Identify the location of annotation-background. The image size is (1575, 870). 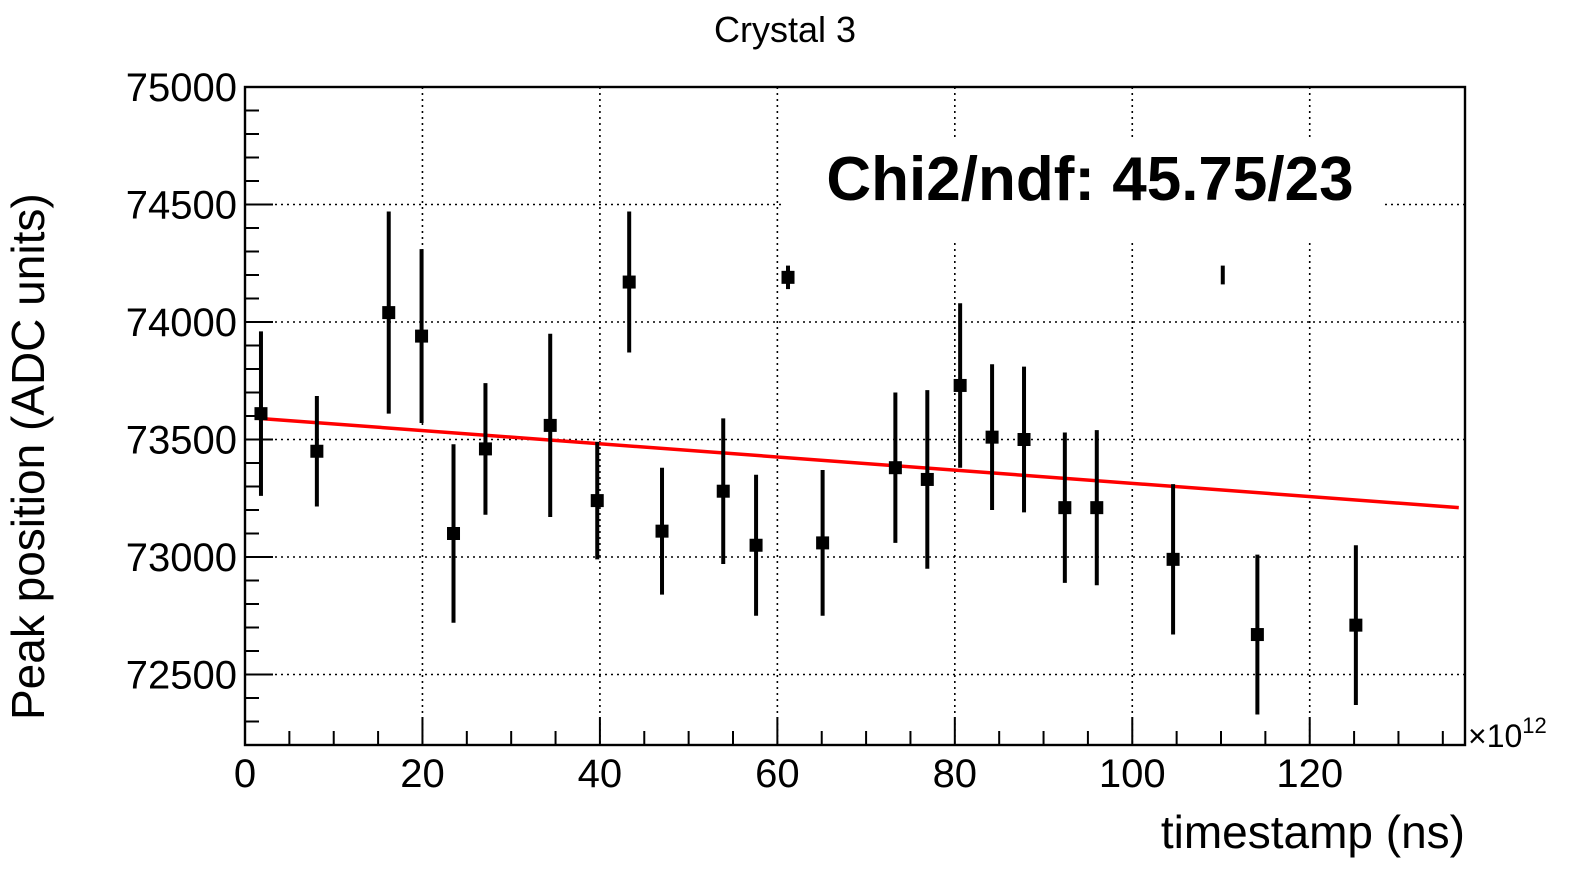
(1082, 190).